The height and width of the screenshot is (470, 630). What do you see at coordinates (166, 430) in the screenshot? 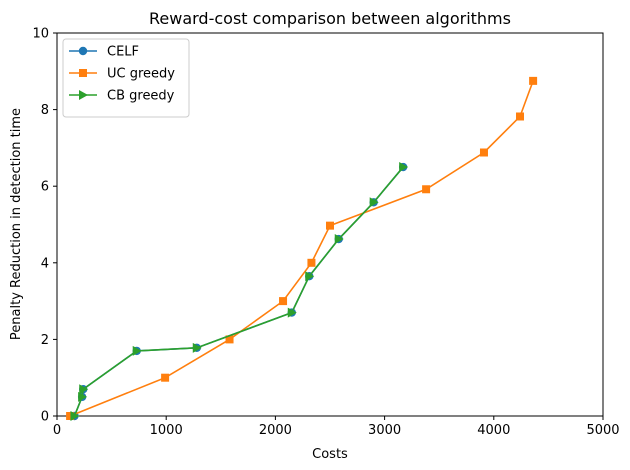
I see `x-tick-label: 1000` at bounding box center [166, 430].